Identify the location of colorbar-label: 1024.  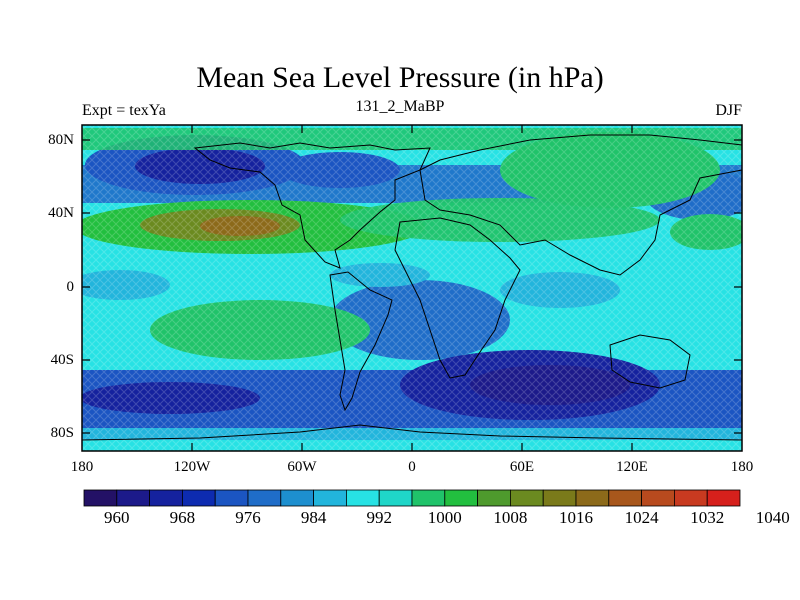
(641, 517).